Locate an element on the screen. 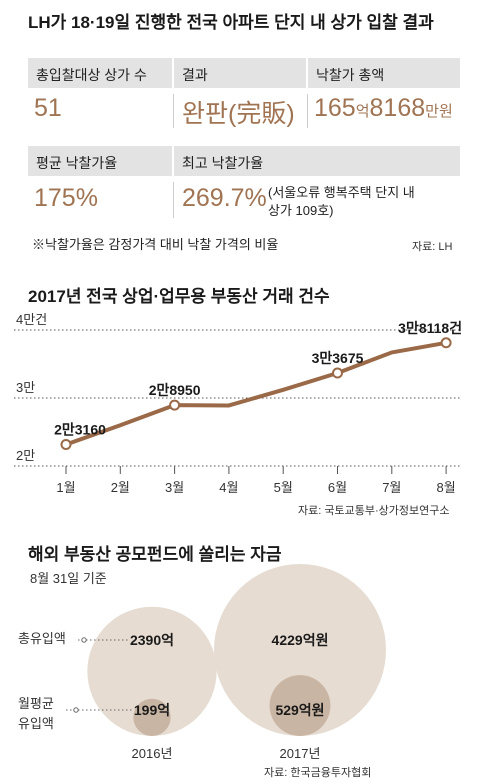 The width and height of the screenshot is (480, 784). result-value: 완판(完販) is located at coordinates (238, 114).